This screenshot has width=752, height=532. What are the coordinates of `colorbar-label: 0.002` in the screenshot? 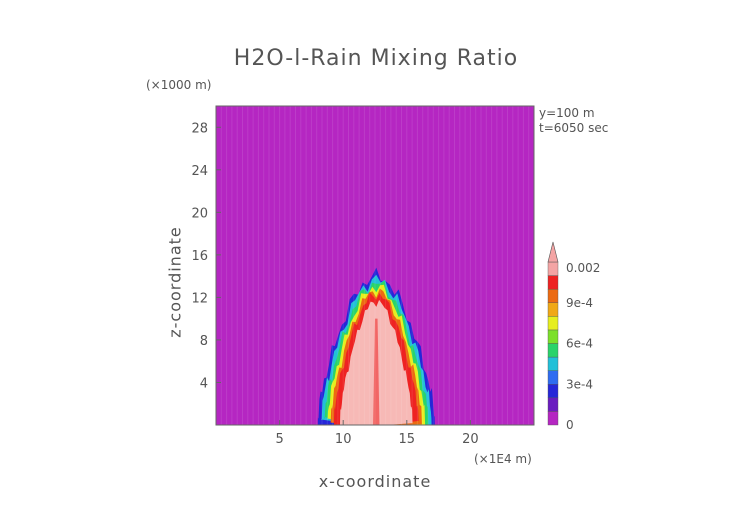 It's located at (583, 268).